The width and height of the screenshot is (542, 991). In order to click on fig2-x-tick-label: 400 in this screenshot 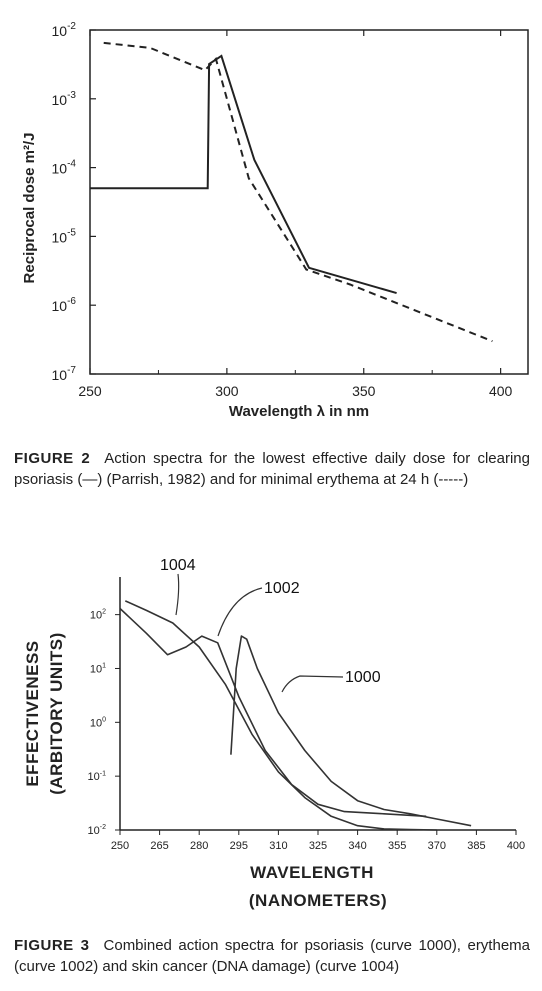, I will do `click(501, 391)`.